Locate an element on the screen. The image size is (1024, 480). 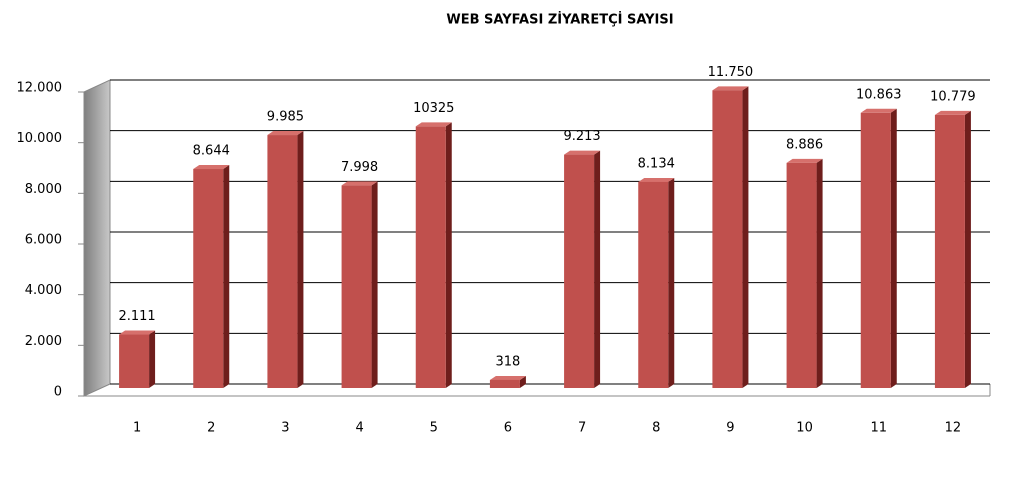
x-tick-label: 8 is located at coordinates (656, 428).